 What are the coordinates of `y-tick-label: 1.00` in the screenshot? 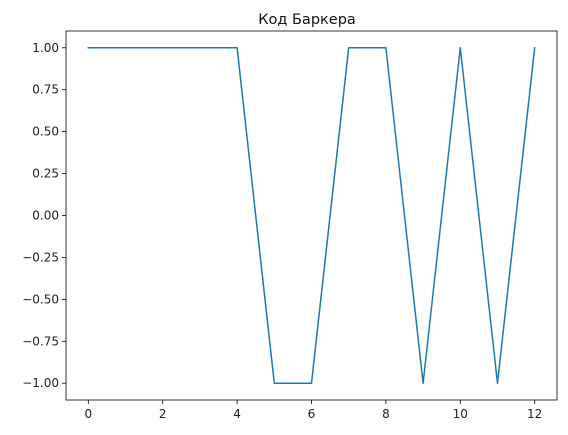 It's located at (45, 48).